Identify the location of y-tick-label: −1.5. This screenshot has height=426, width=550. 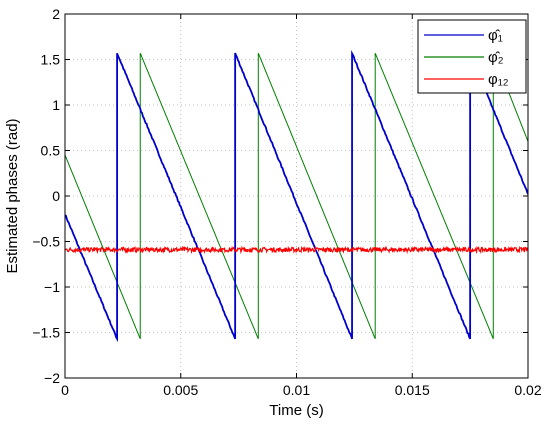
(46, 333).